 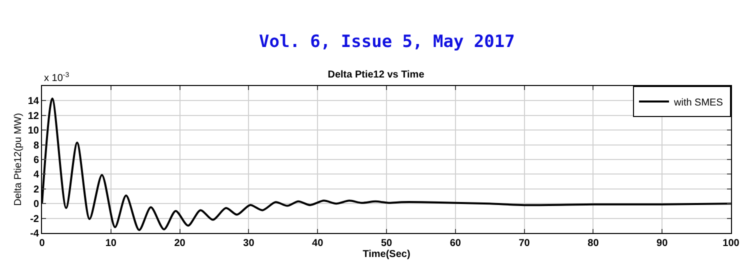 What do you see at coordinates (34, 131) in the screenshot?
I see `y-tick-label: 10` at bounding box center [34, 131].